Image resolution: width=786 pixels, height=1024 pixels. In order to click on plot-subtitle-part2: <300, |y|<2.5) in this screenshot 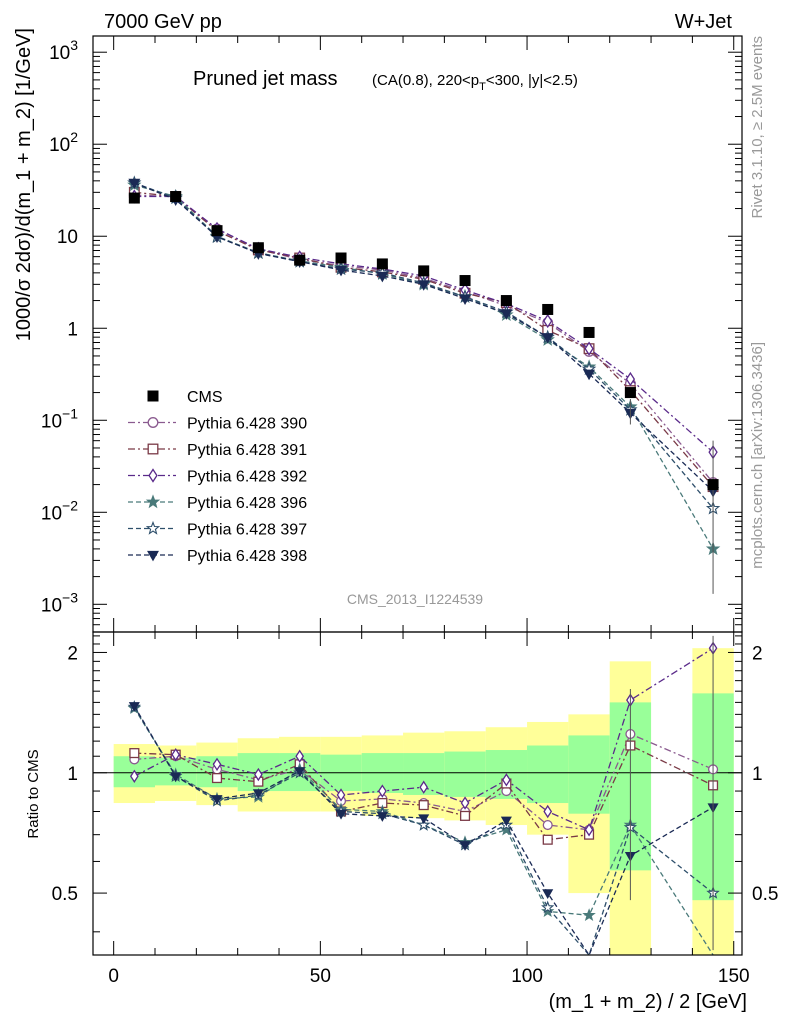, I will do `click(532, 80)`.